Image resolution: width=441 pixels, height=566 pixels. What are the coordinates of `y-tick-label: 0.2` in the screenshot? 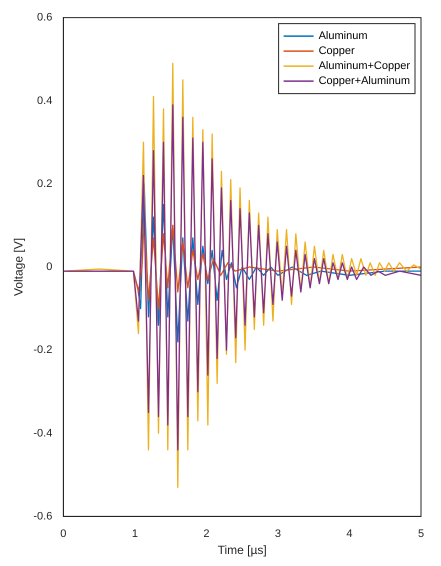 It's located at (44, 184).